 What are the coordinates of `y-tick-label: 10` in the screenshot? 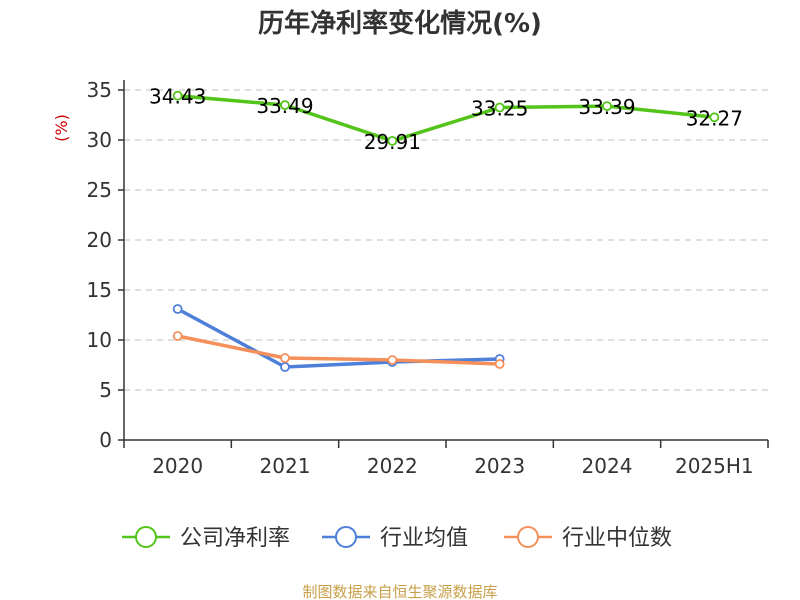 It's located at (99, 340).